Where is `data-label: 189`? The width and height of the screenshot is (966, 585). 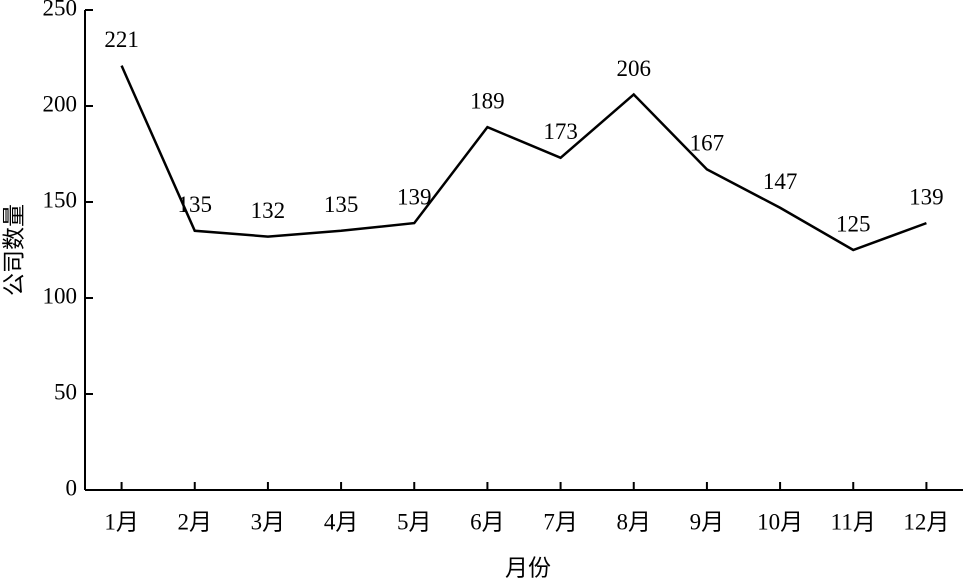
data-label: 189 is located at coordinates (487, 100).